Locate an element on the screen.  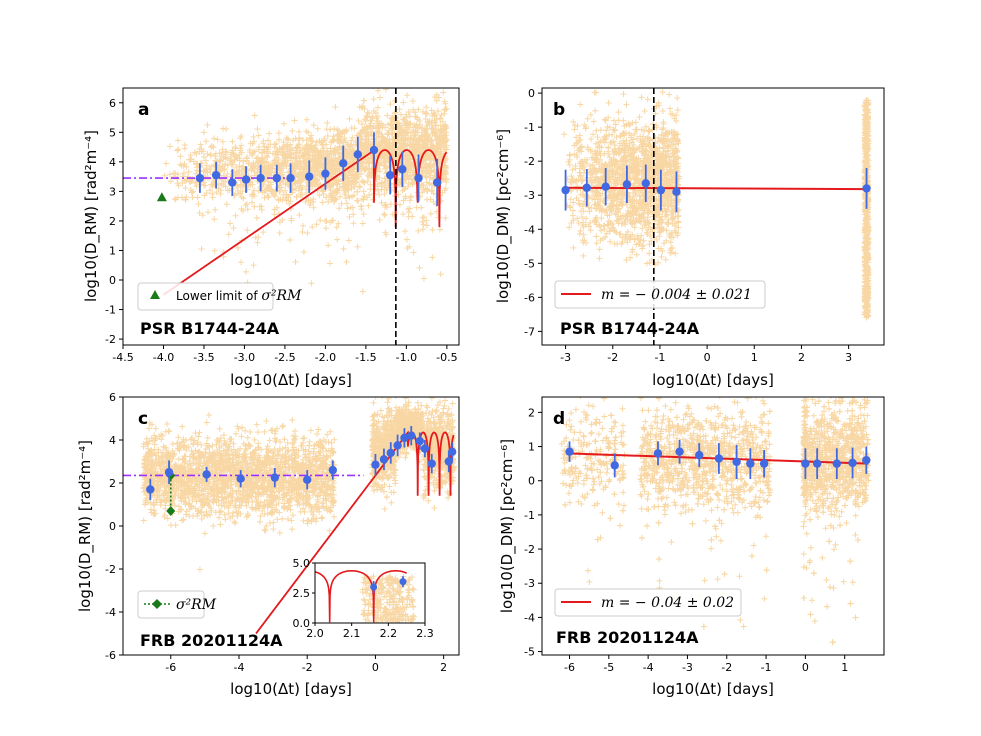
x-tick-label: -3.5 is located at coordinates (203, 357).